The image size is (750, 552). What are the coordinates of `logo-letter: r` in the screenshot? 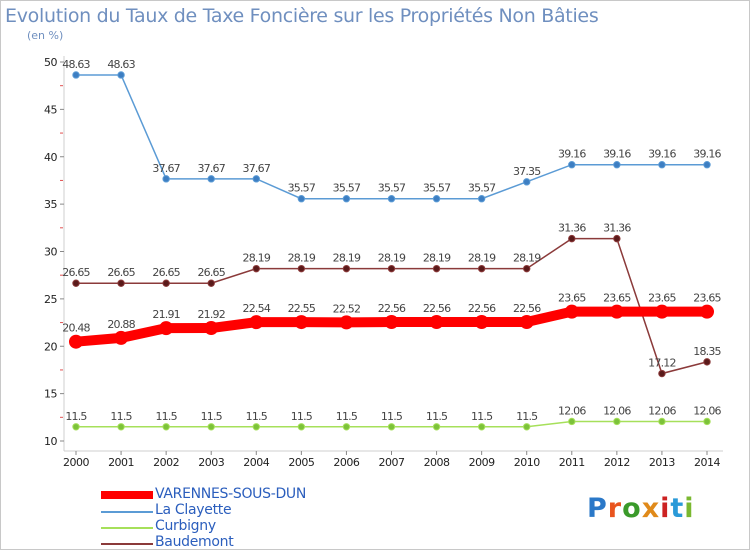 It's located at (615, 508).